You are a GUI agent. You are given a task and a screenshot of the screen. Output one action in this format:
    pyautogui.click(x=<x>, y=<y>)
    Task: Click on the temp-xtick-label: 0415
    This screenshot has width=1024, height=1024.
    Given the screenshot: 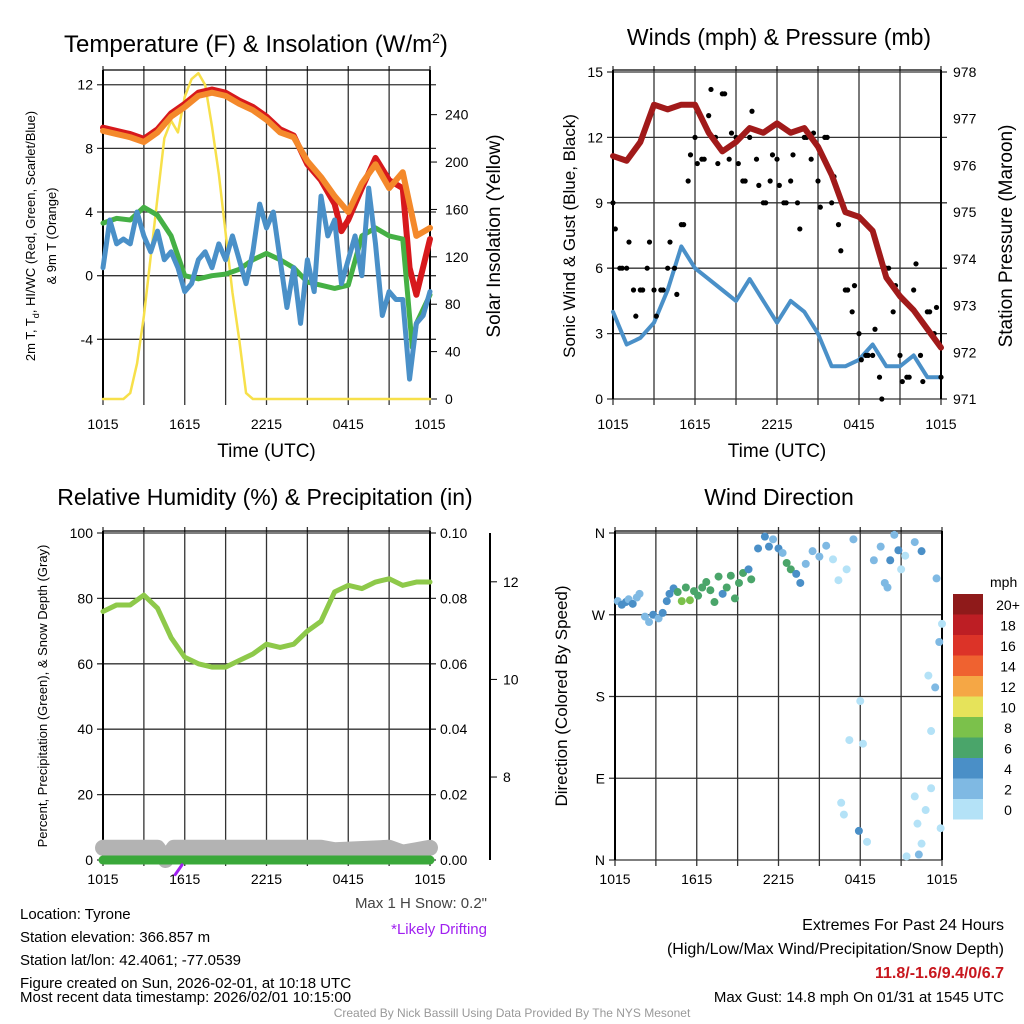 What is the action you would take?
    pyautogui.click(x=348, y=424)
    